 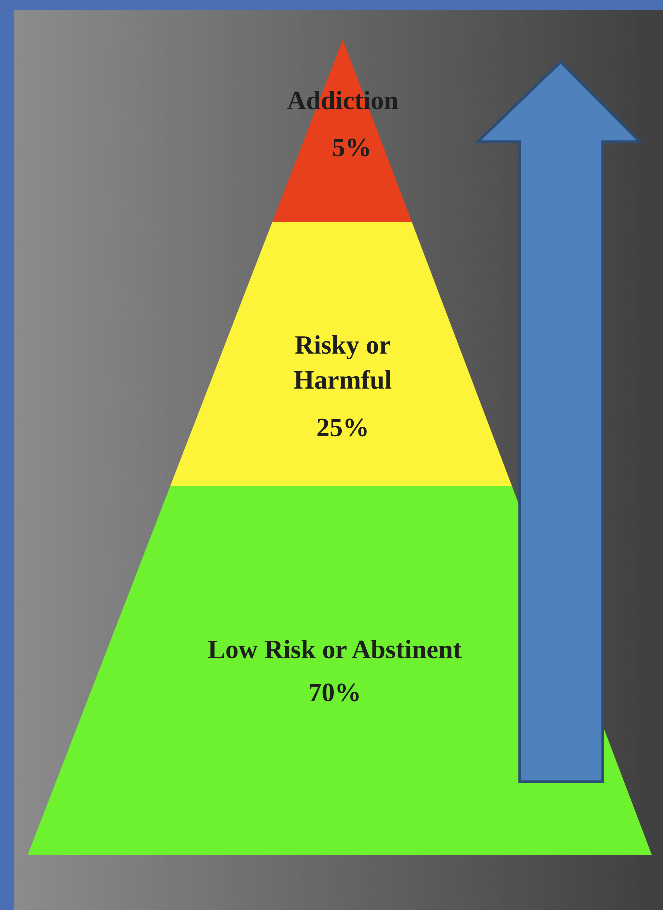 What do you see at coordinates (343, 363) in the screenshot?
I see `category-label: Risky or Harmful` at bounding box center [343, 363].